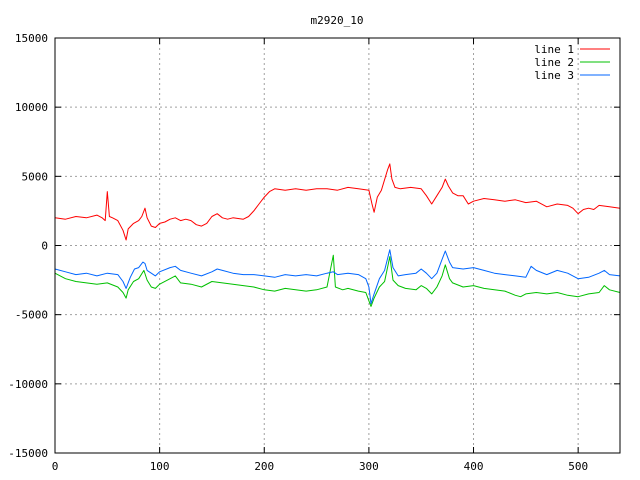 The height and width of the screenshot is (480, 640). I want to click on y-tick-label: 10000, so click(31, 107).